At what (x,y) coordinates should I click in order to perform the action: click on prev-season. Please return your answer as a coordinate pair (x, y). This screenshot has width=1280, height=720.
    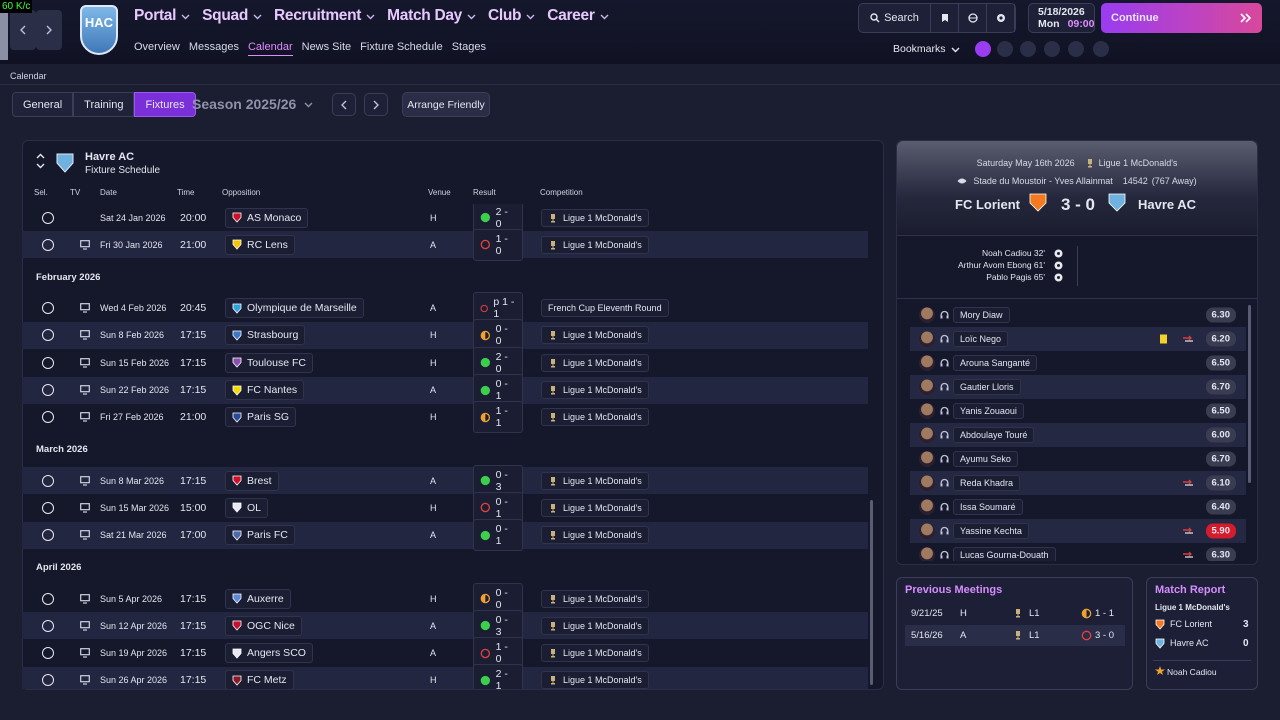
    Looking at the image, I should click on (344, 104).